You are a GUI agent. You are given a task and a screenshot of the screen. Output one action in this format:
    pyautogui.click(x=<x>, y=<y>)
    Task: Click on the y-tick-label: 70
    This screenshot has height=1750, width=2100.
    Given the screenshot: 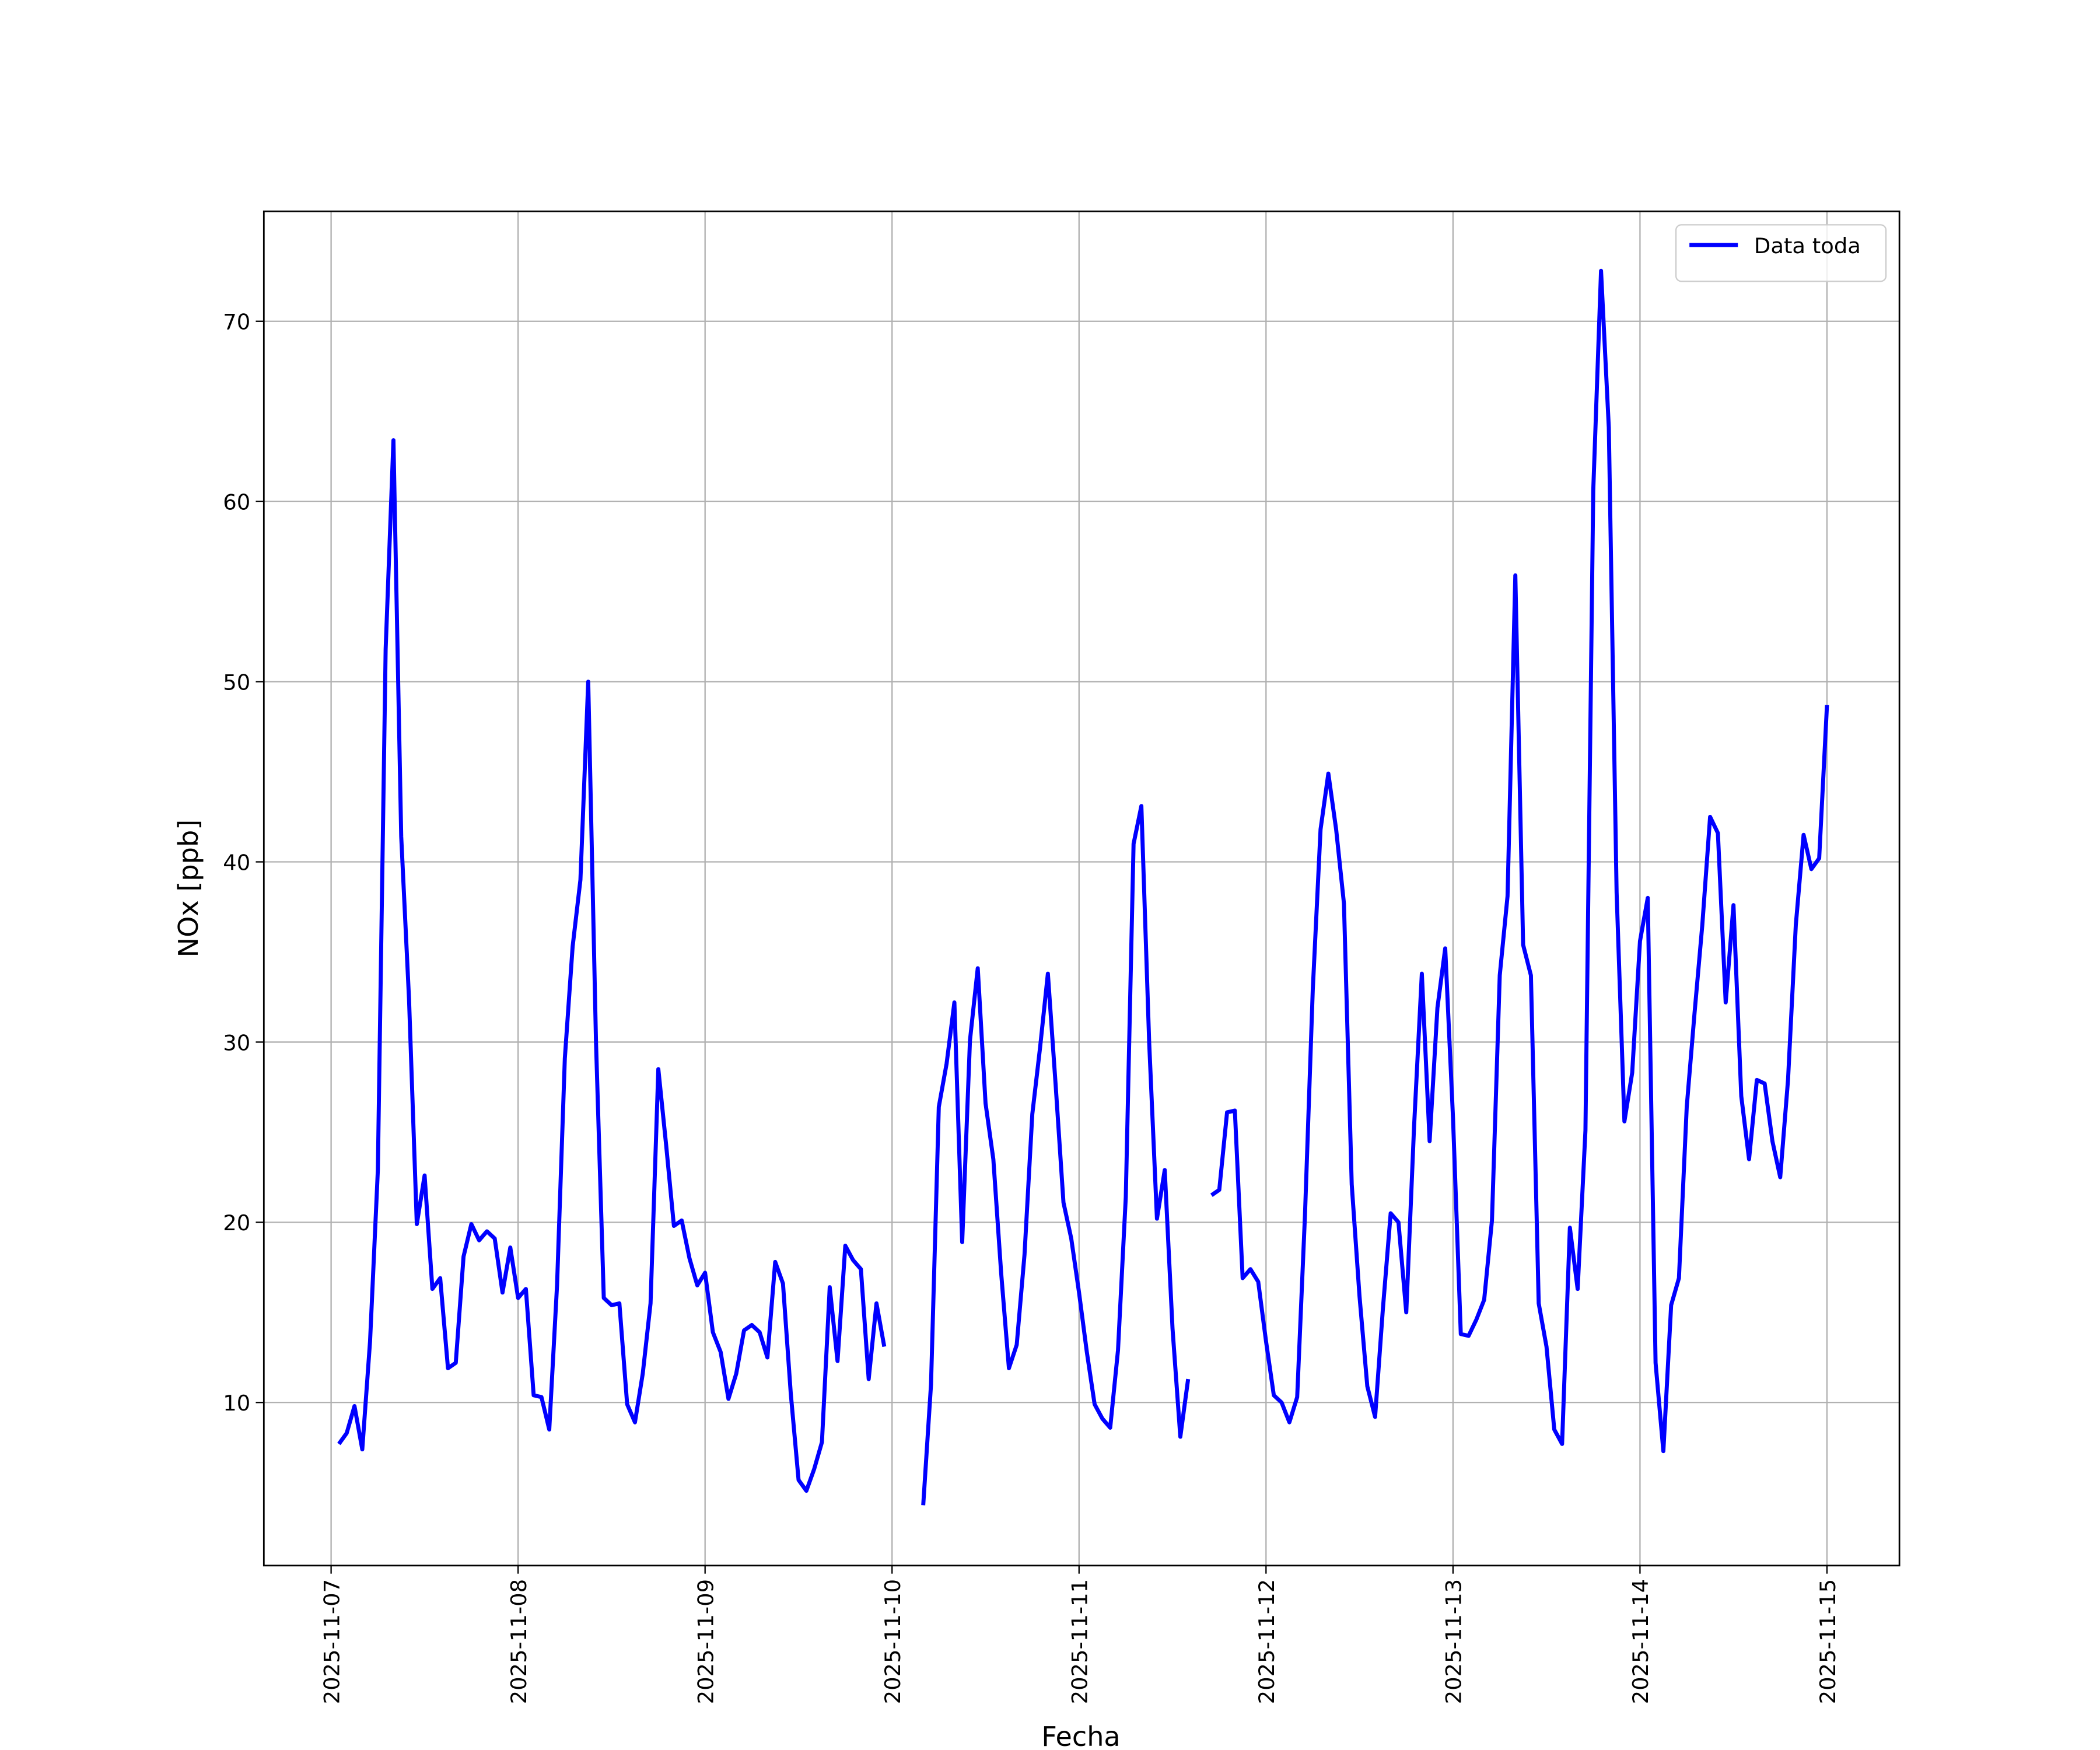 What is the action you would take?
    pyautogui.click(x=236, y=322)
    